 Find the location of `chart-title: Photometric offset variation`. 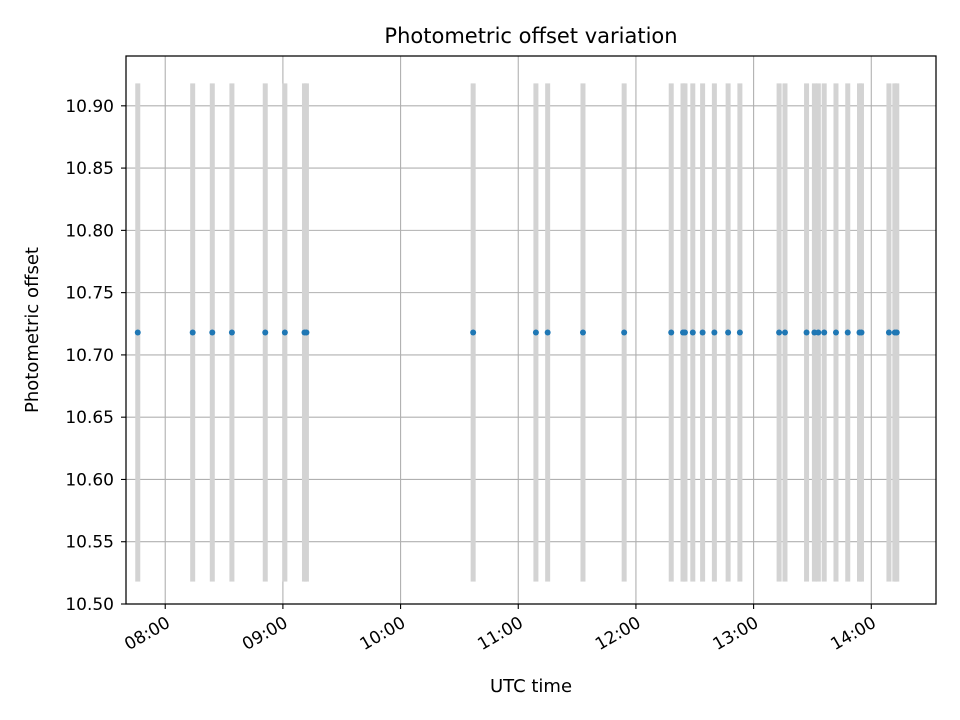

chart-title: Photometric offset variation is located at coordinates (530, 36).